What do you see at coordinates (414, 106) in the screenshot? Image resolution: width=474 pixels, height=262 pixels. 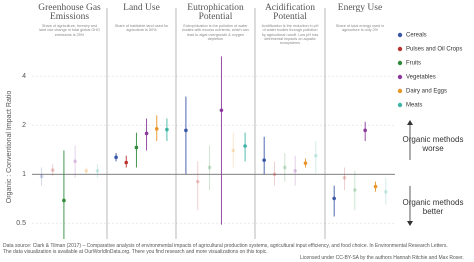 I see `legend-label: Meats` at bounding box center [414, 106].